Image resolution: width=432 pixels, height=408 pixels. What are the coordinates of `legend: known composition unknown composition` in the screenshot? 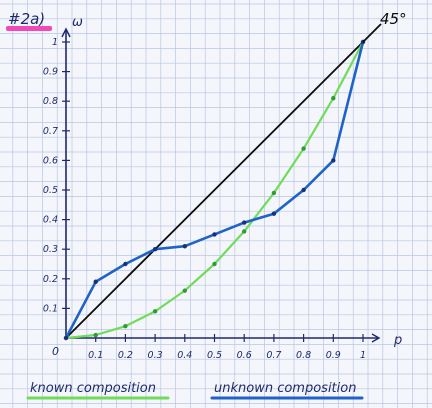 It's located at (195, 390).